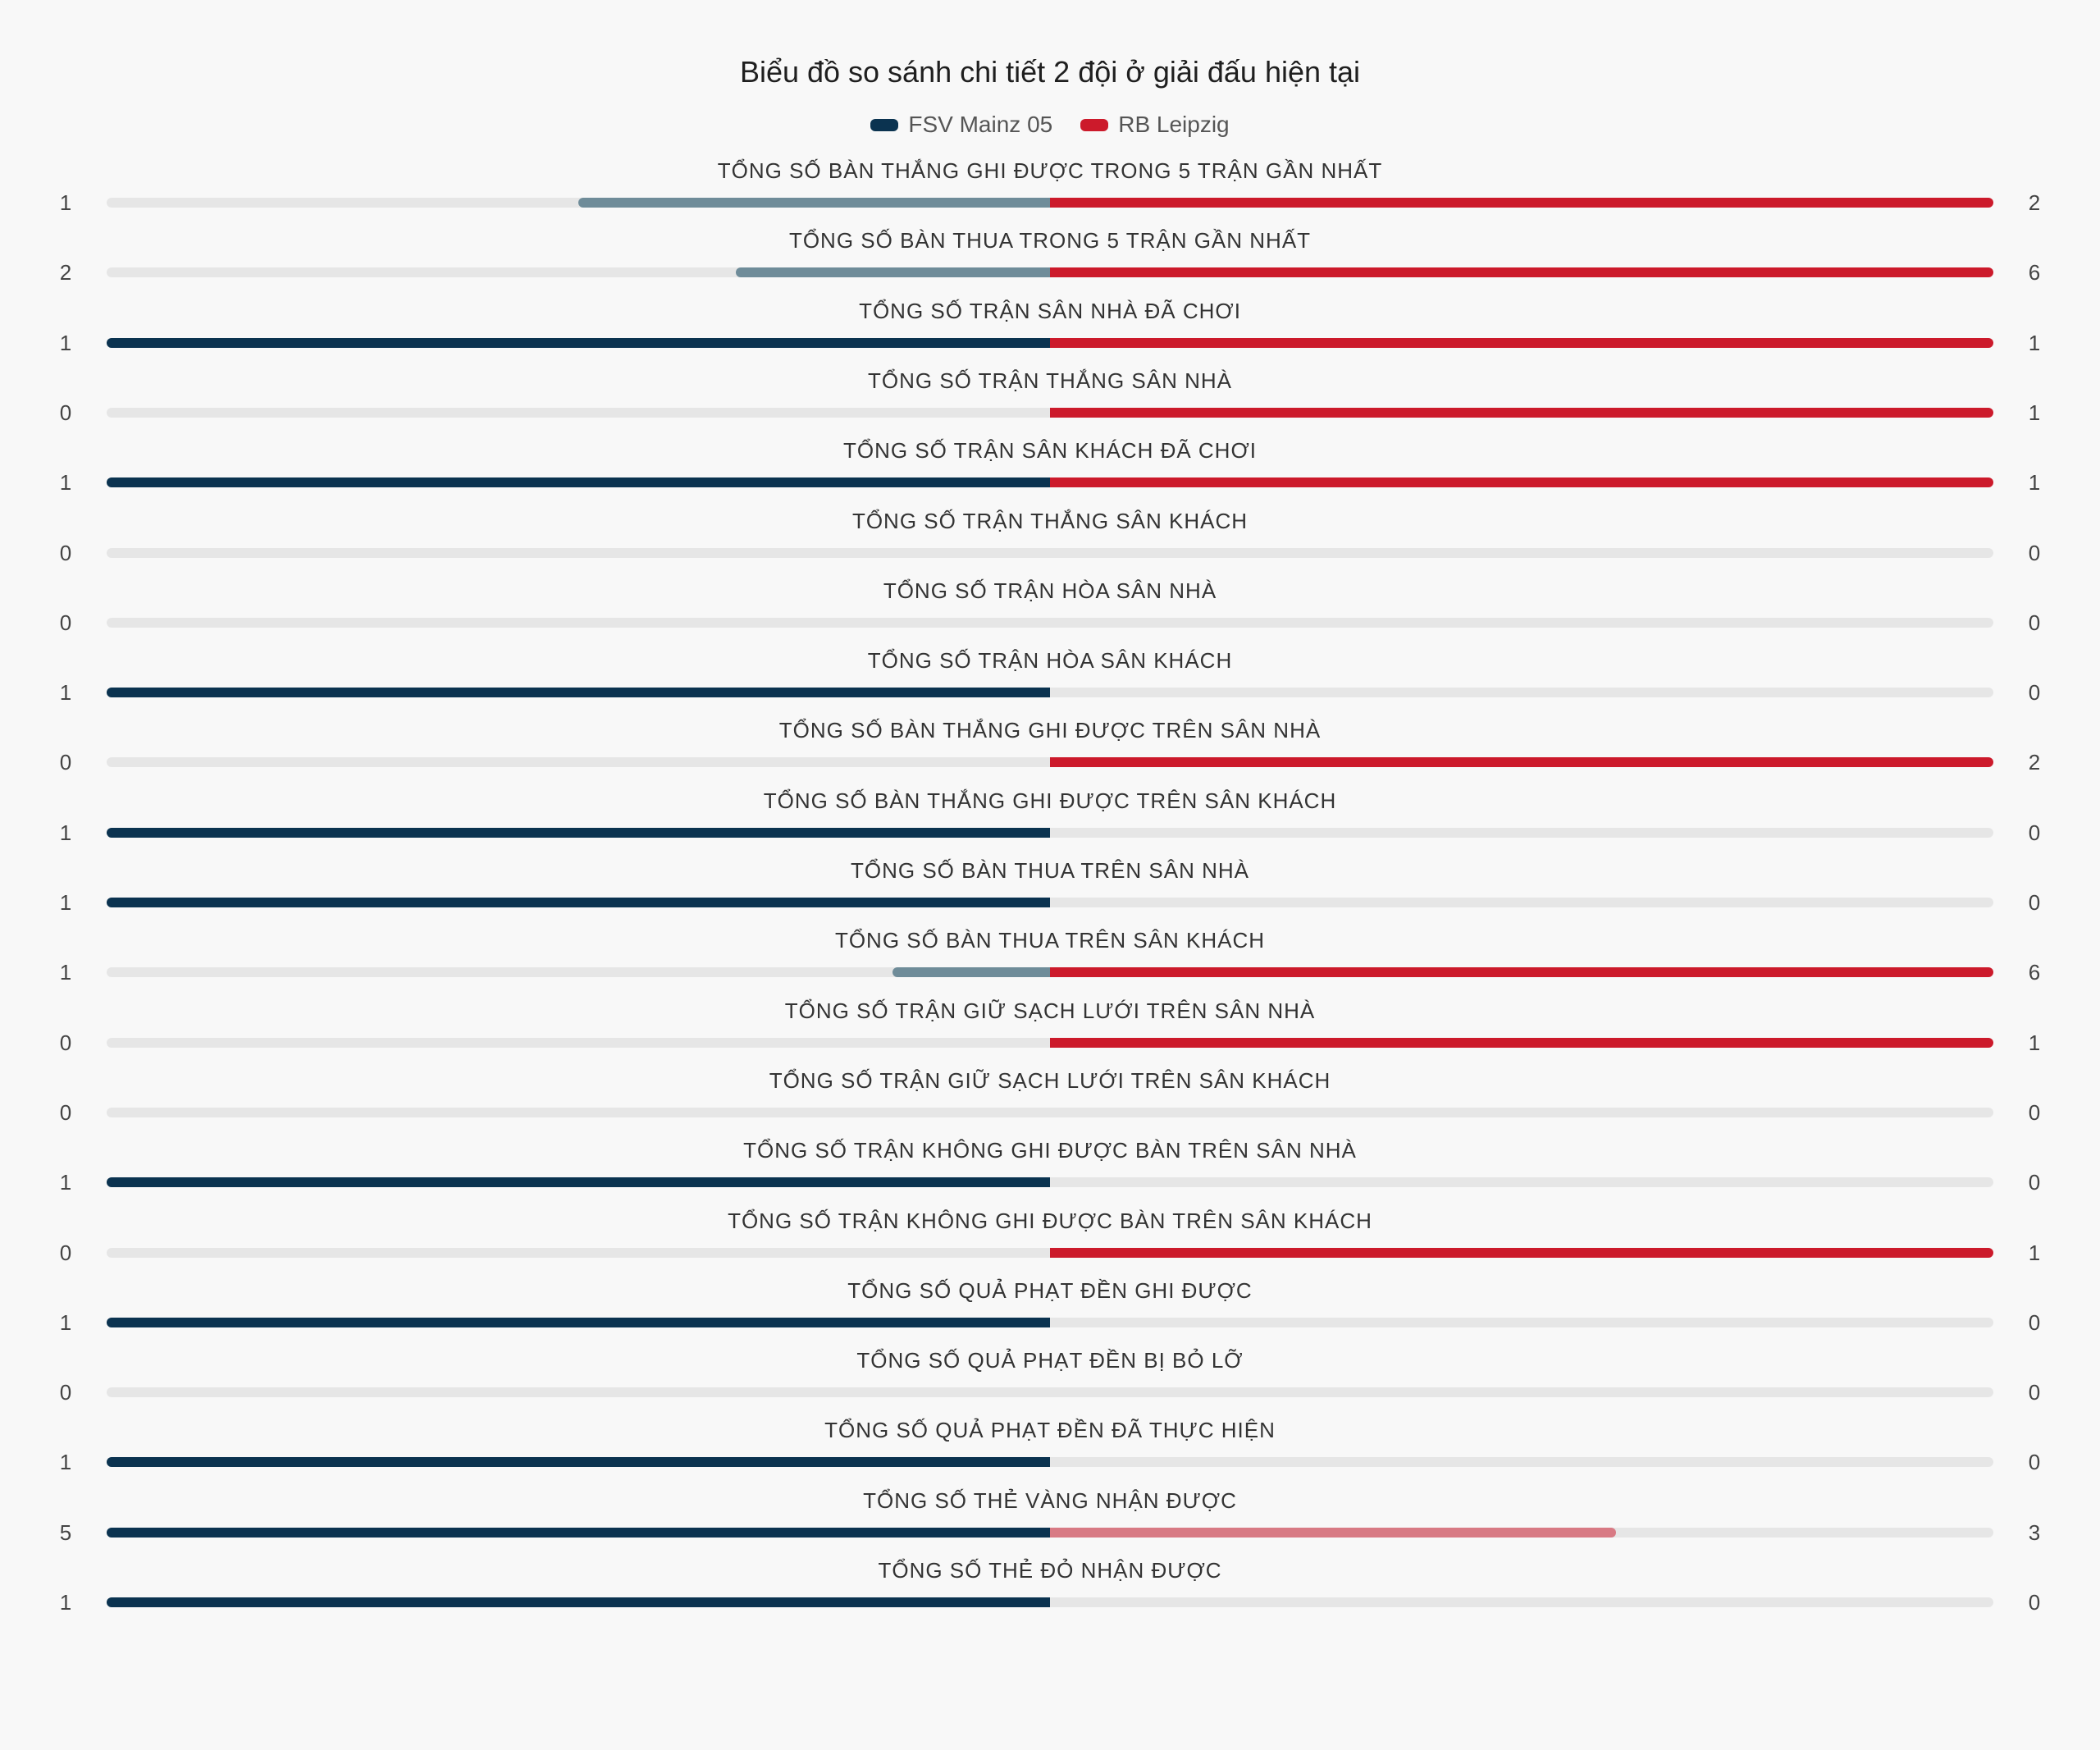 The width and height of the screenshot is (2100, 1750). I want to click on legend-item-team-a: FSV Mainz 05, so click(961, 124).